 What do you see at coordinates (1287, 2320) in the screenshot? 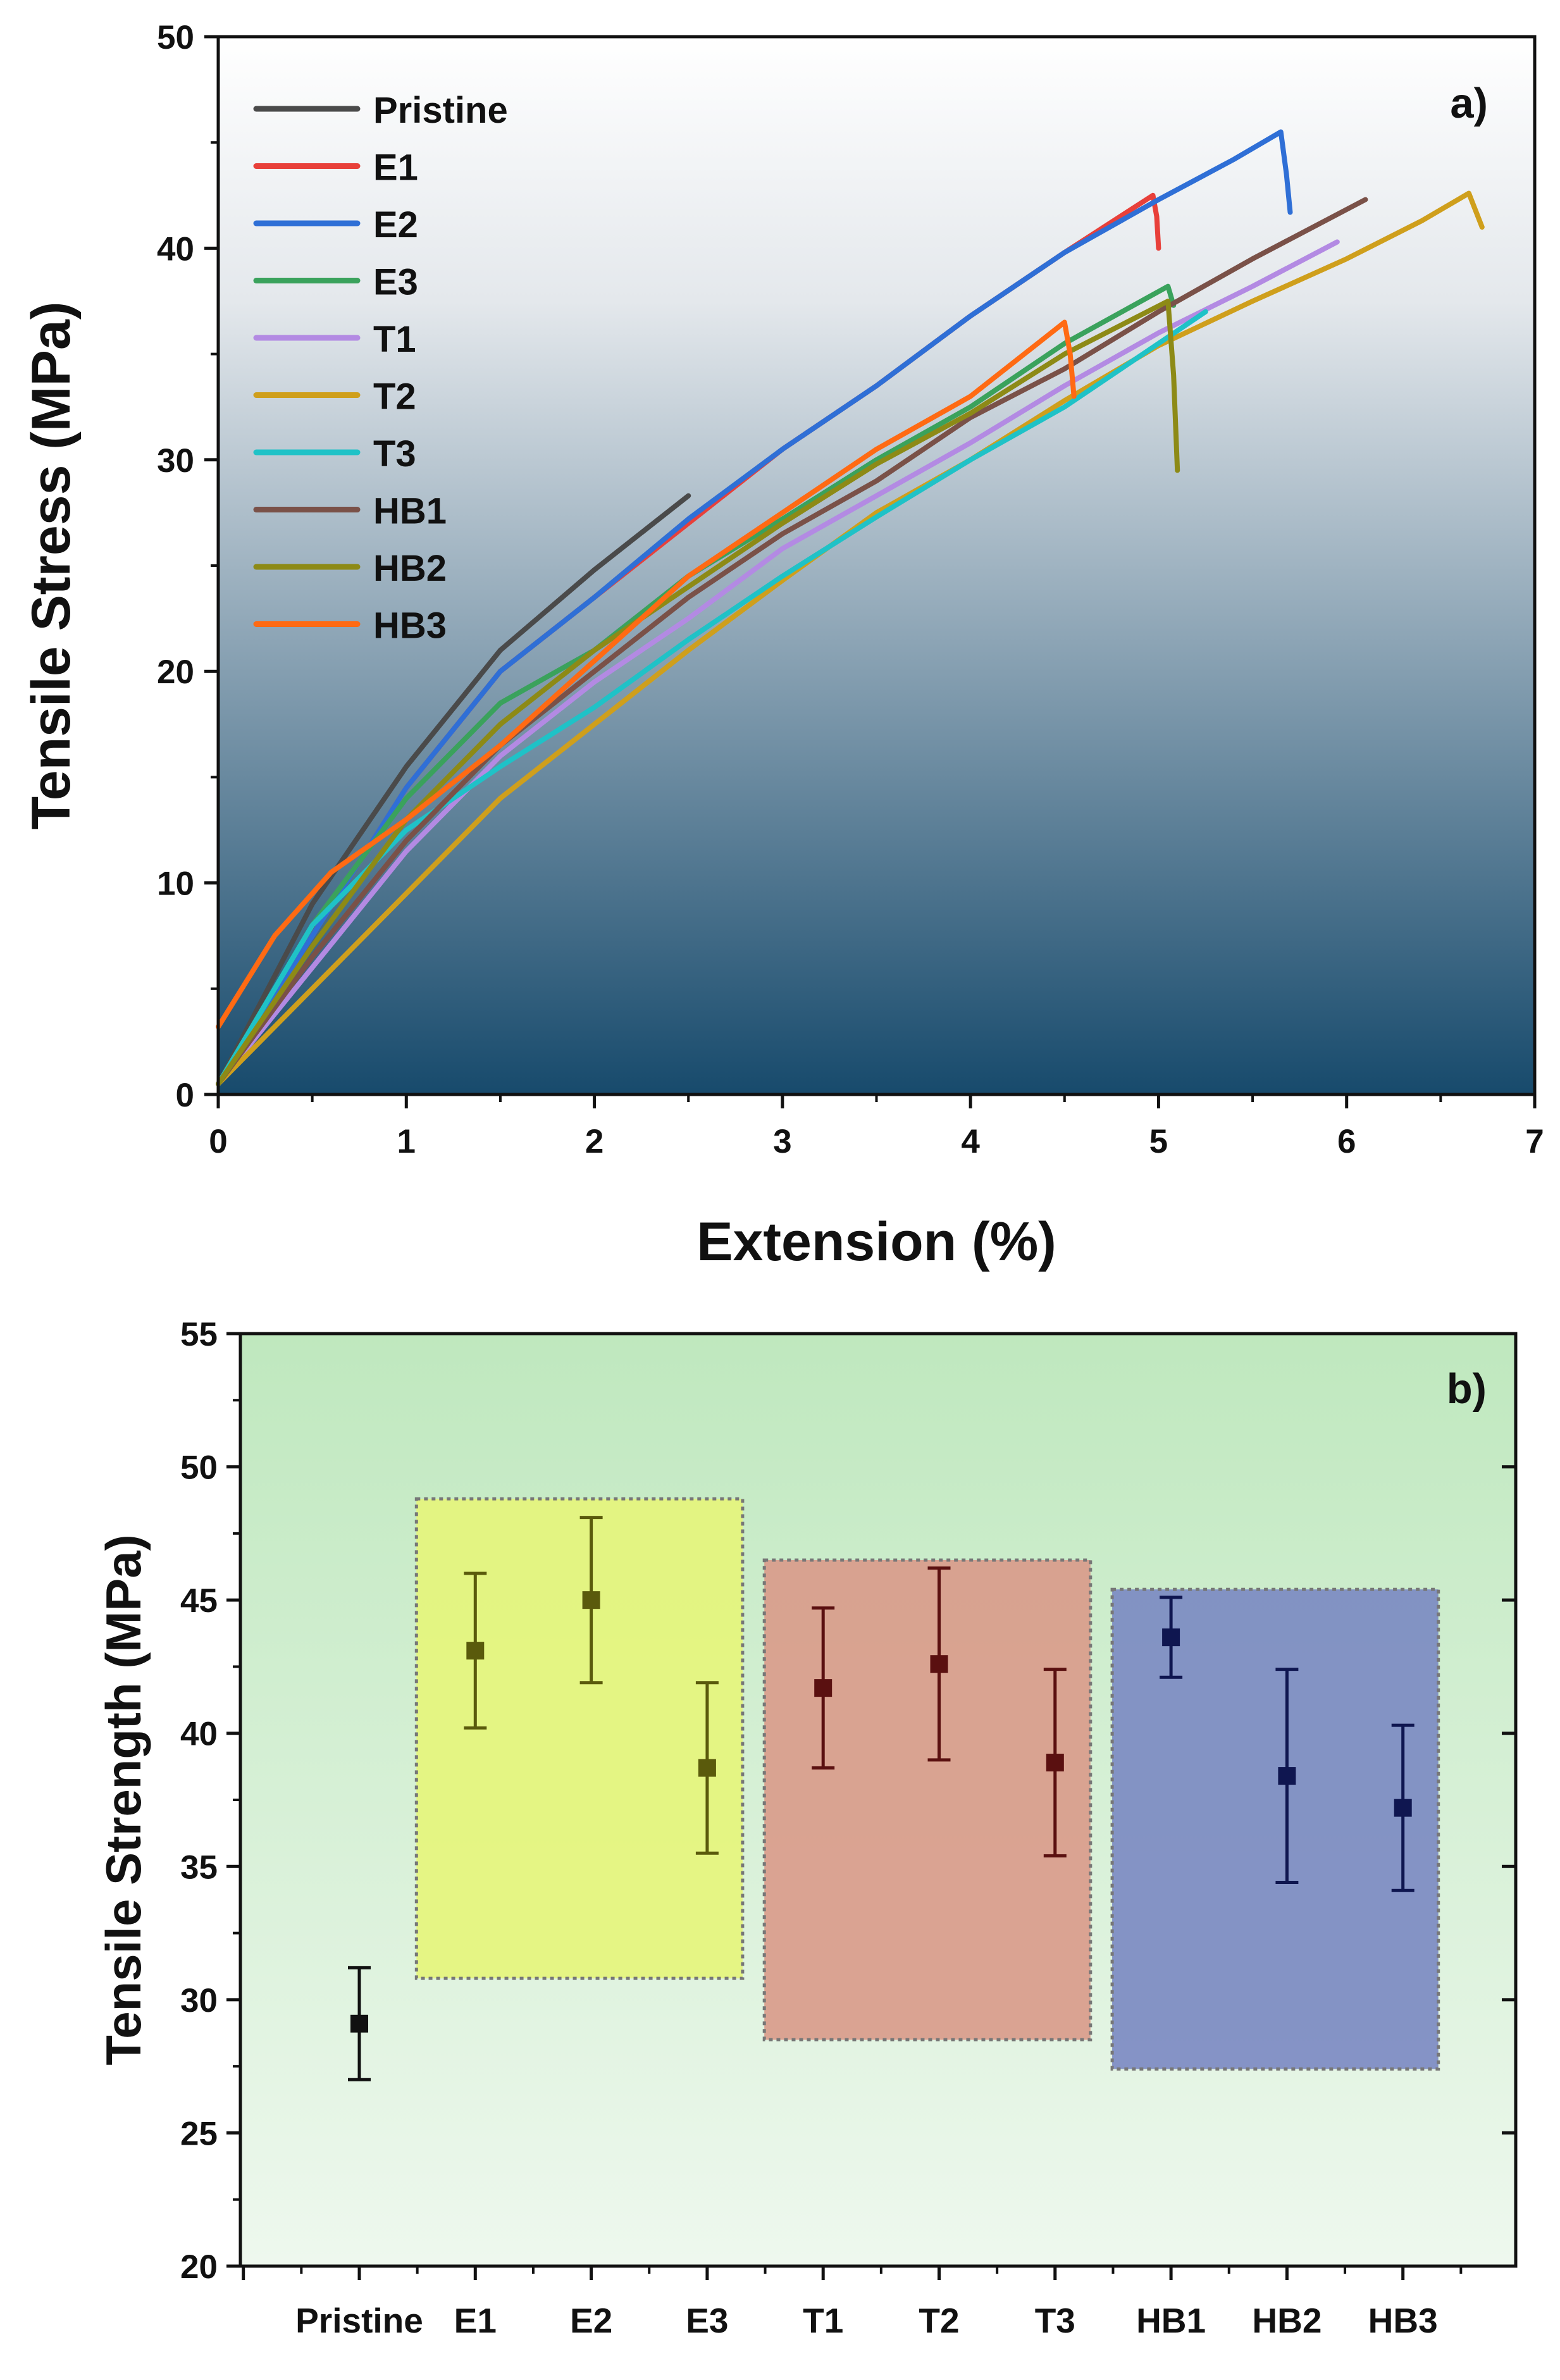
I see `x-category-label-hb2: HB2` at bounding box center [1287, 2320].